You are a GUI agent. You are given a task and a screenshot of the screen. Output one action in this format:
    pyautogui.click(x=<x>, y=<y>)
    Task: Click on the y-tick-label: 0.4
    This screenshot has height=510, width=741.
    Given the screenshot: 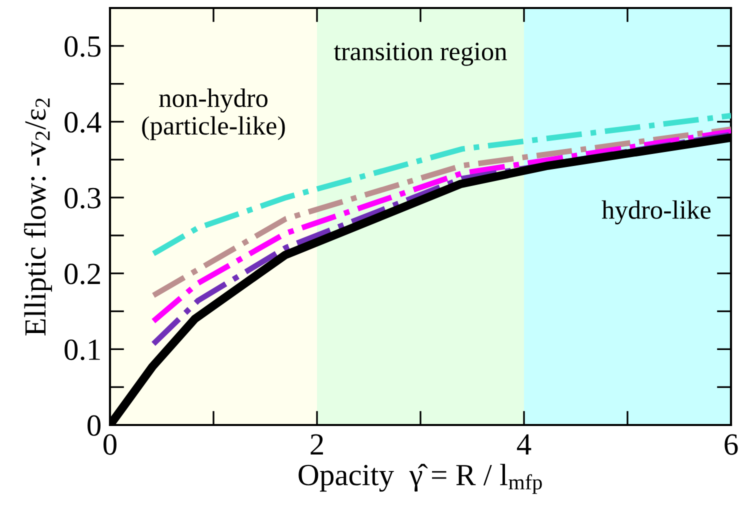 What is the action you would take?
    pyautogui.click(x=83, y=122)
    